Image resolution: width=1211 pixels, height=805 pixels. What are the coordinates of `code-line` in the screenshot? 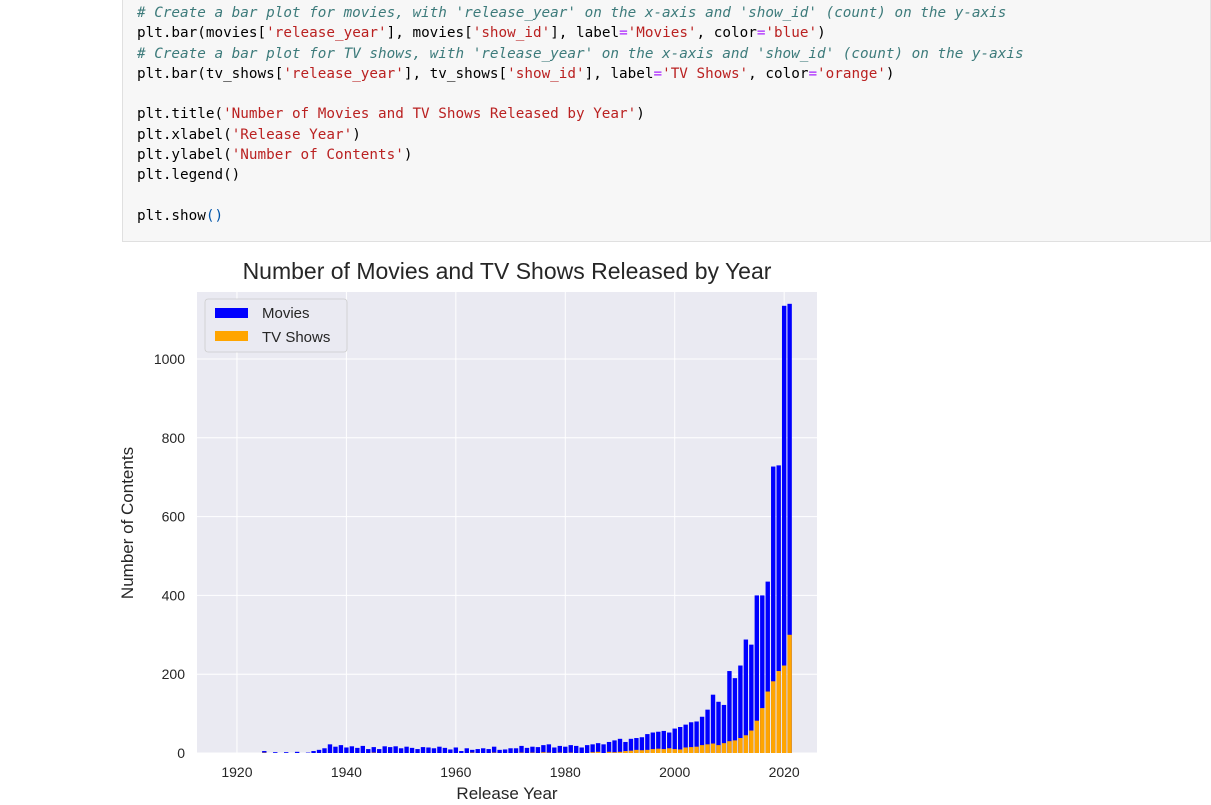 It's located at (580, 94).